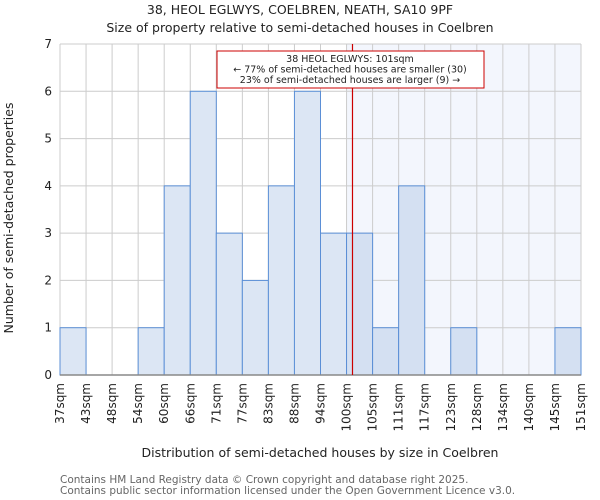 The width and height of the screenshot is (600, 500). Describe the element at coordinates (48, 233) in the screenshot. I see `y-tick-label: 3` at that location.